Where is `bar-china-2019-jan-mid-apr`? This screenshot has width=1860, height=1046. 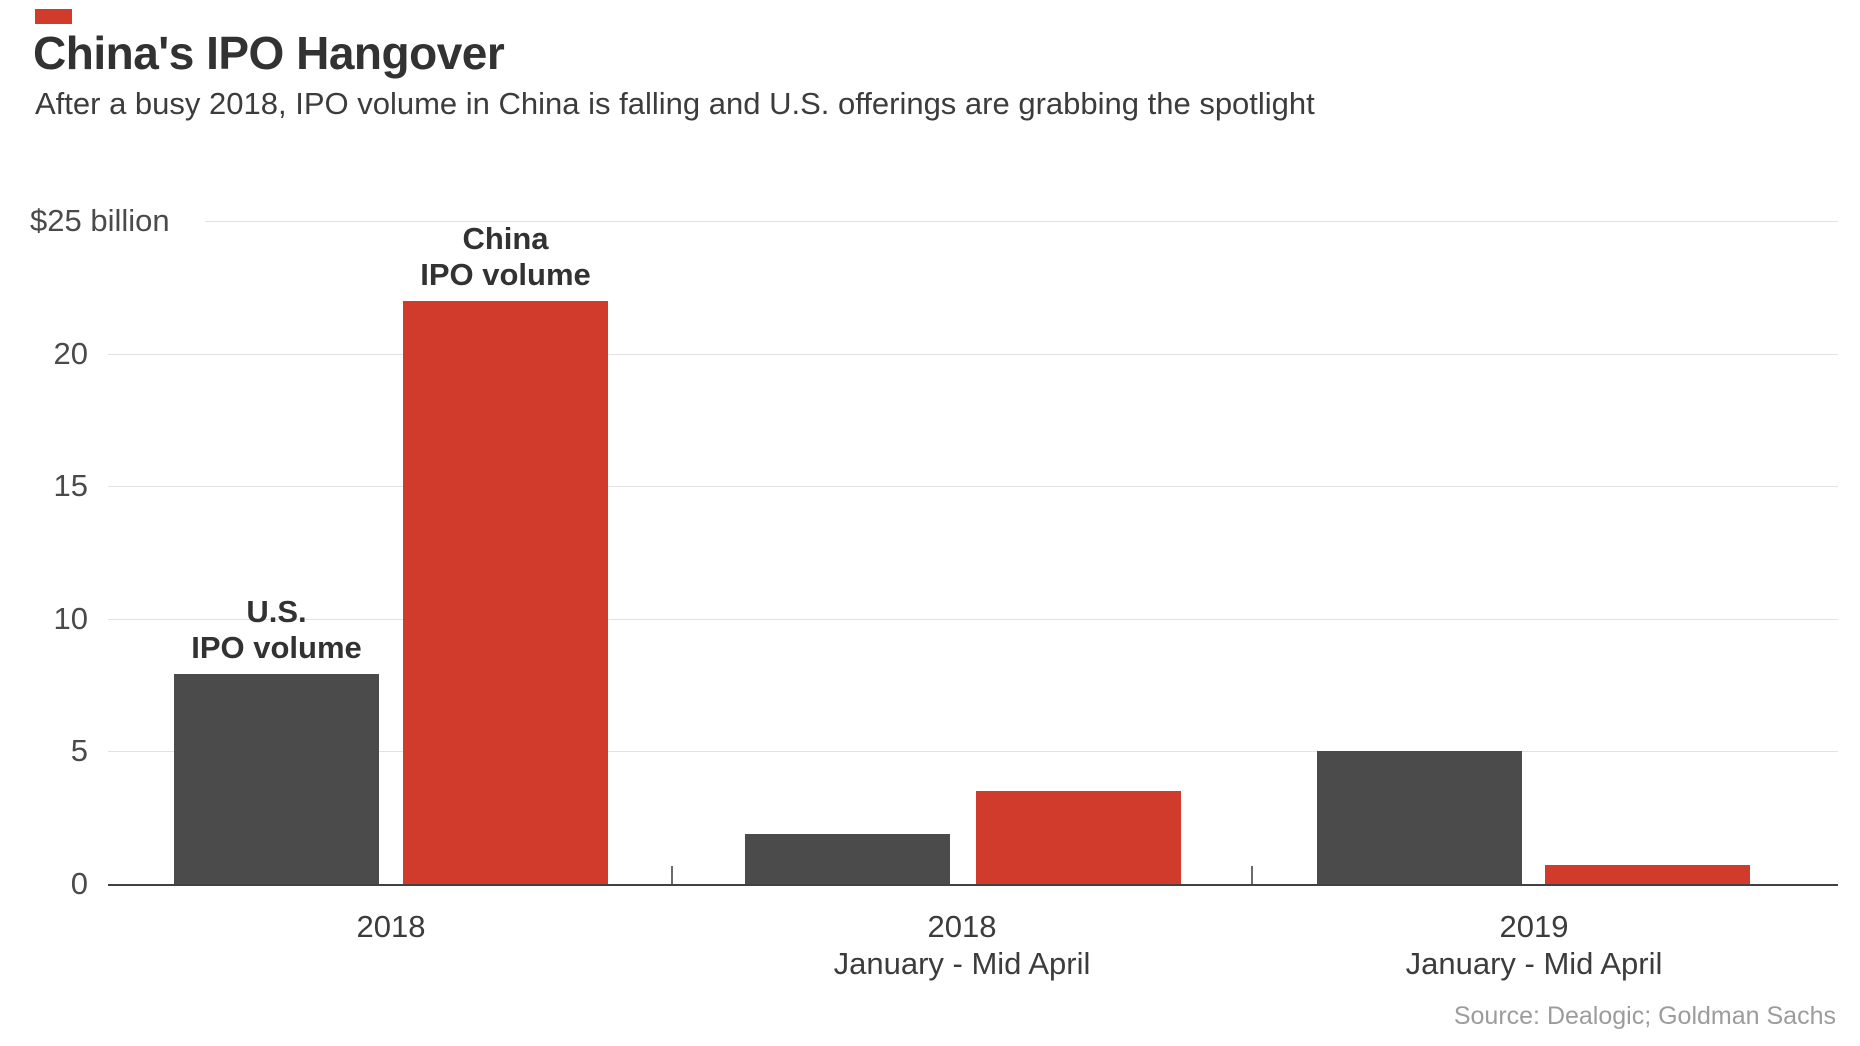
bar-china-2019-jan-mid-apr is located at coordinates (1647, 874).